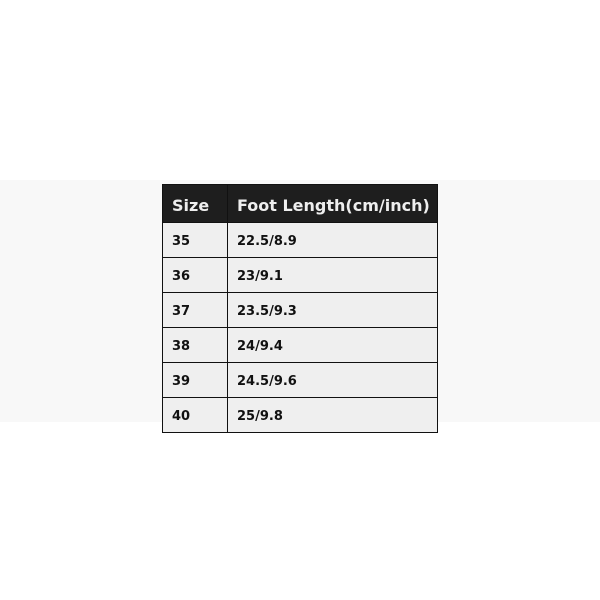 This screenshot has width=600, height=600. What do you see at coordinates (332, 310) in the screenshot?
I see `foot-length-cell: 23.5/9.3` at bounding box center [332, 310].